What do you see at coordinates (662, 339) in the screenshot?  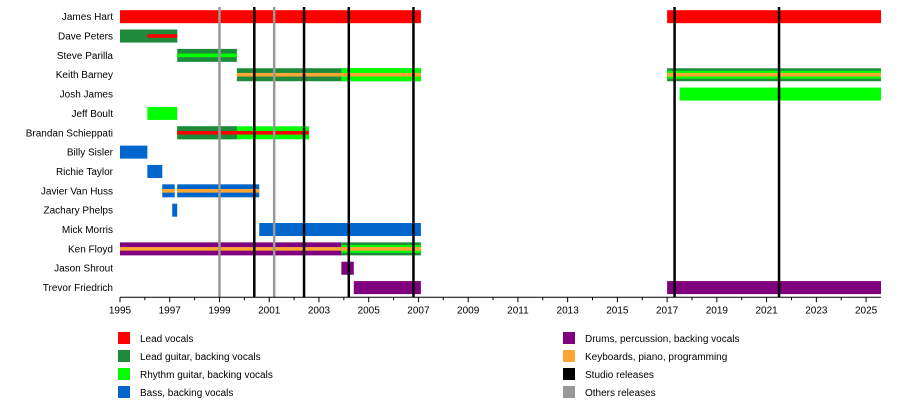 I see `legend-label-drums: Drums, percussion, backing vocals` at bounding box center [662, 339].